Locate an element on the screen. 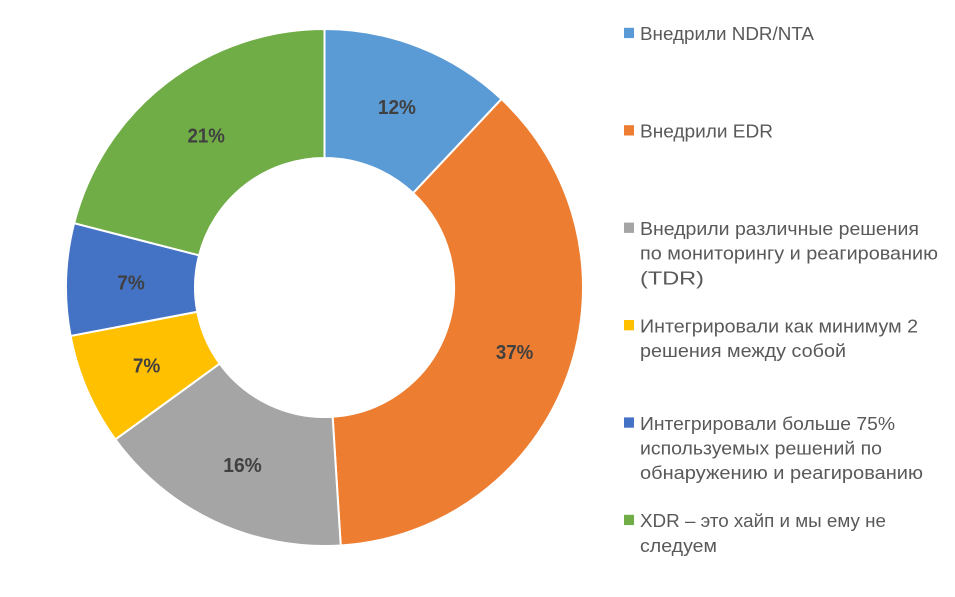 This screenshot has height=597, width=955. svg-text: по мониторингу и реагированию is located at coordinates (789, 253).